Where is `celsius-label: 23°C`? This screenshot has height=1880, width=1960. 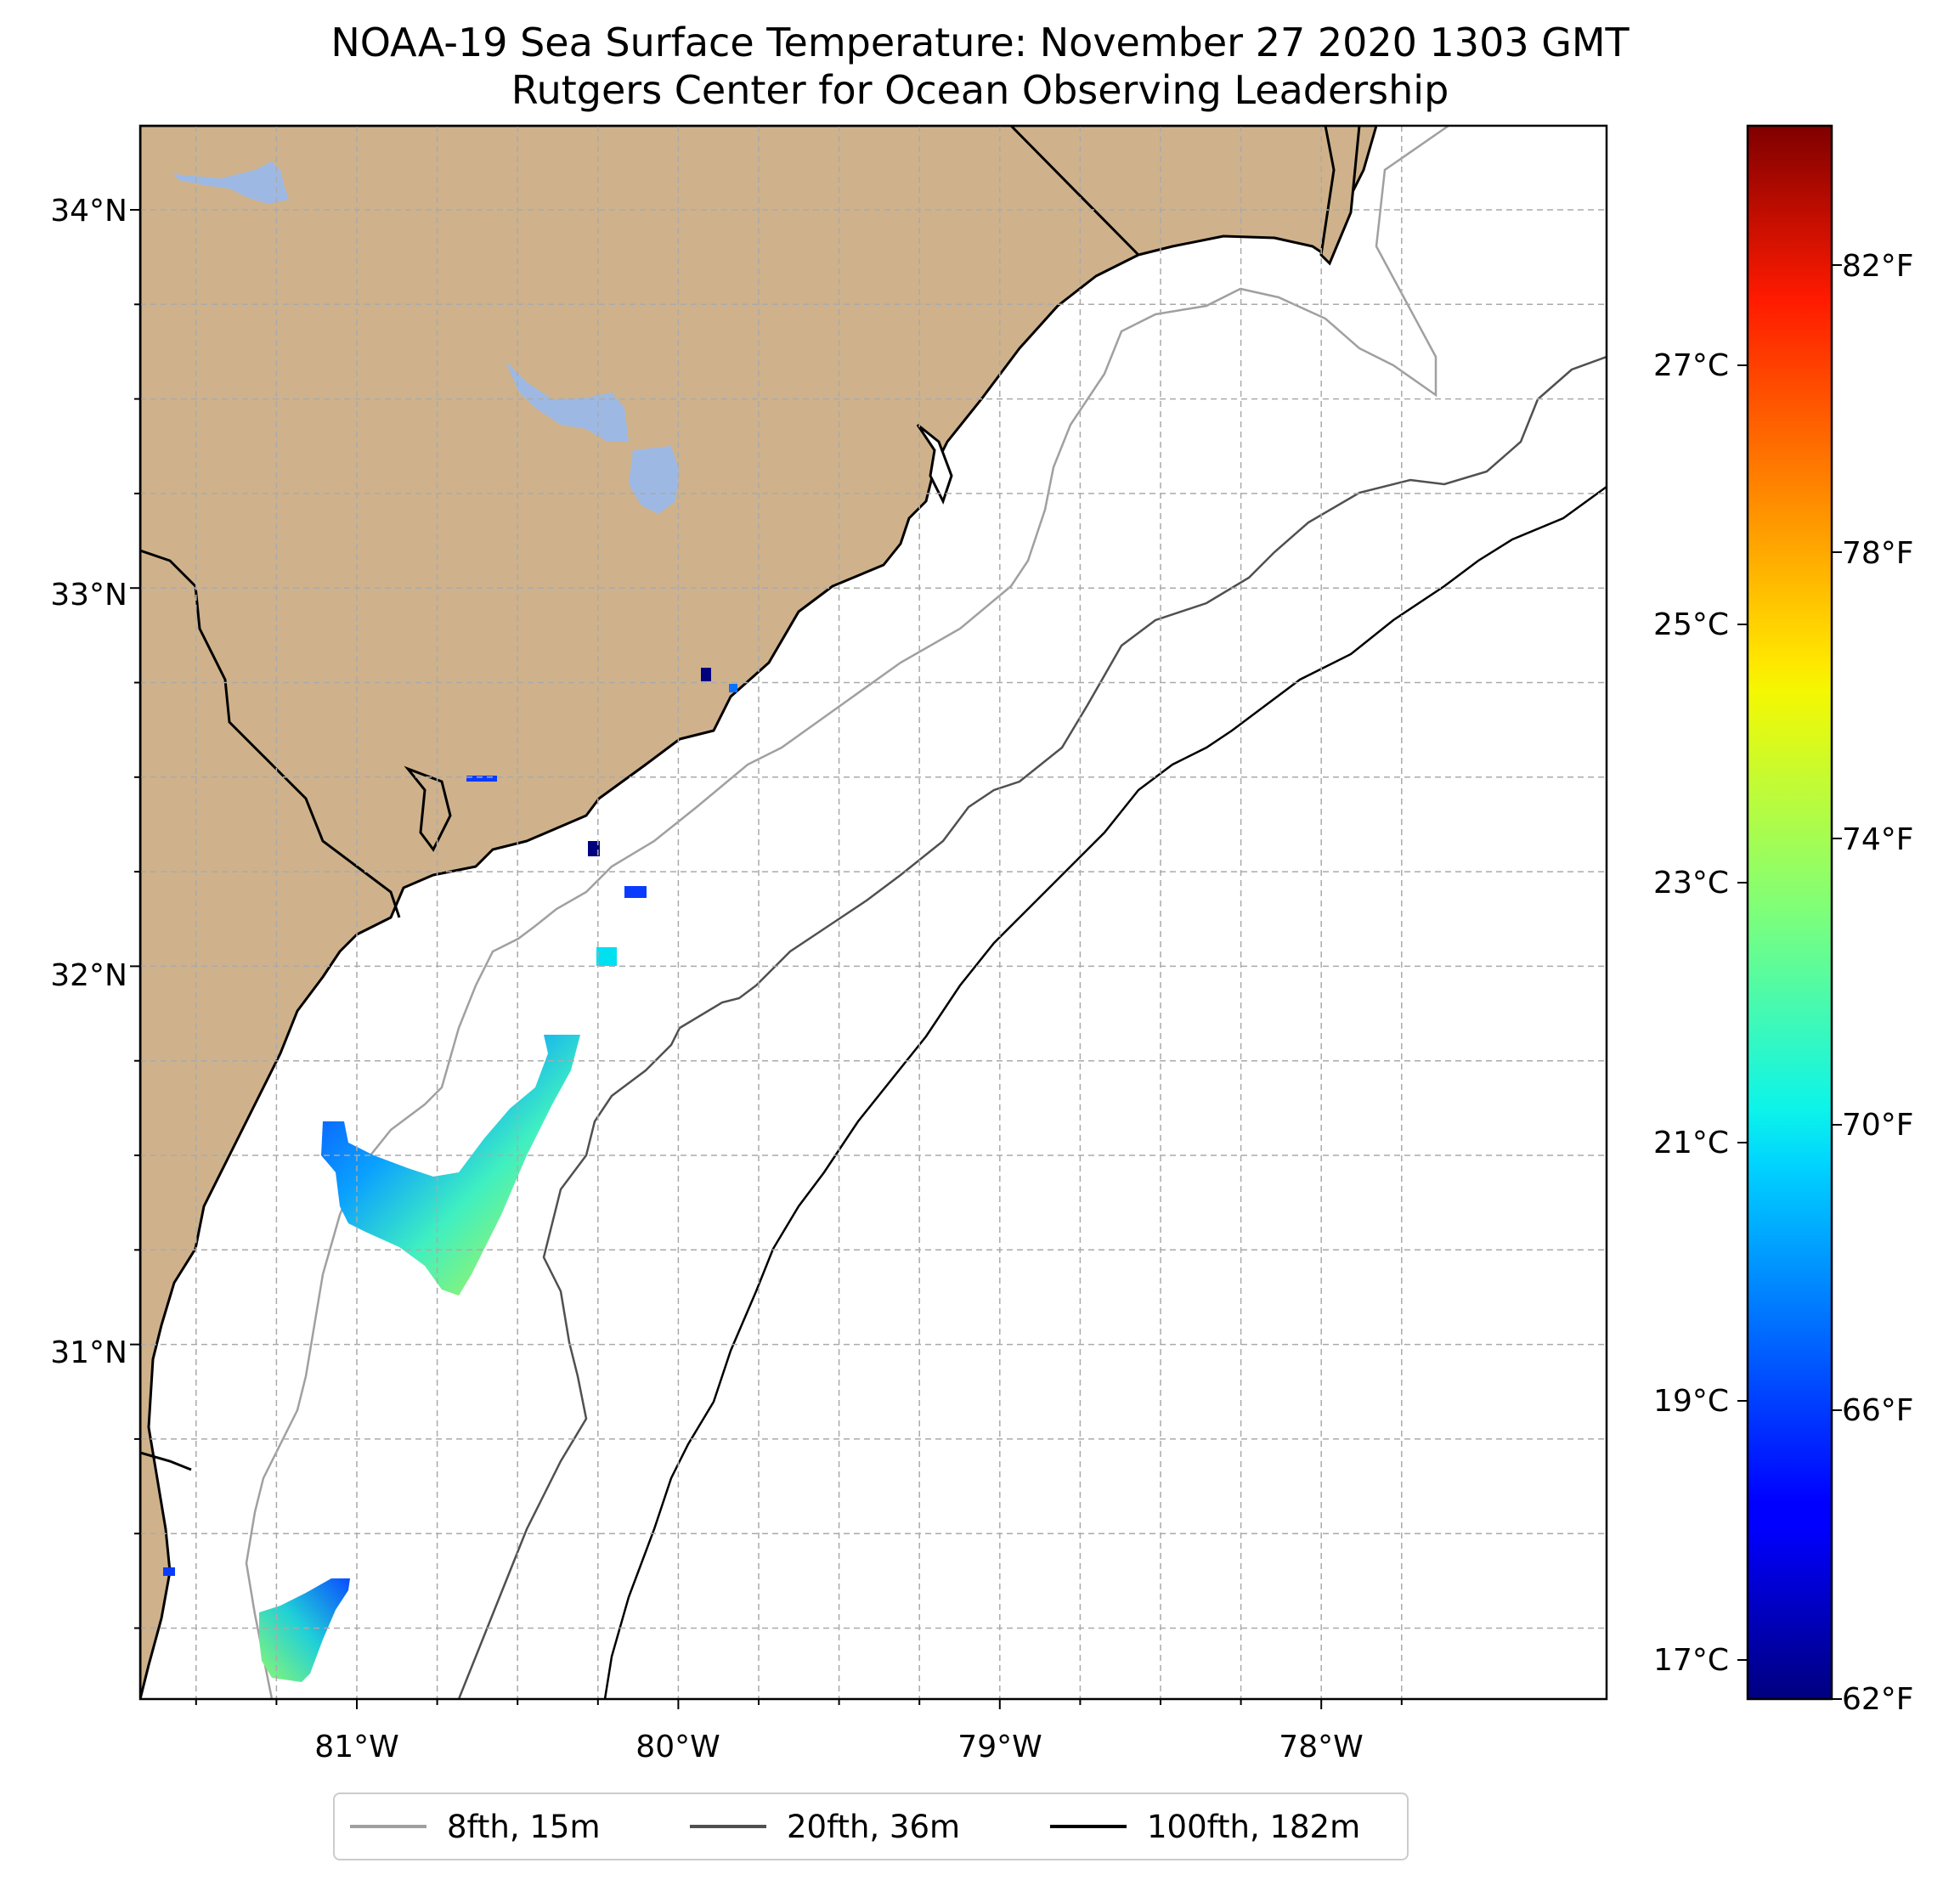 celsius-label: 23°C is located at coordinates (1691, 883).